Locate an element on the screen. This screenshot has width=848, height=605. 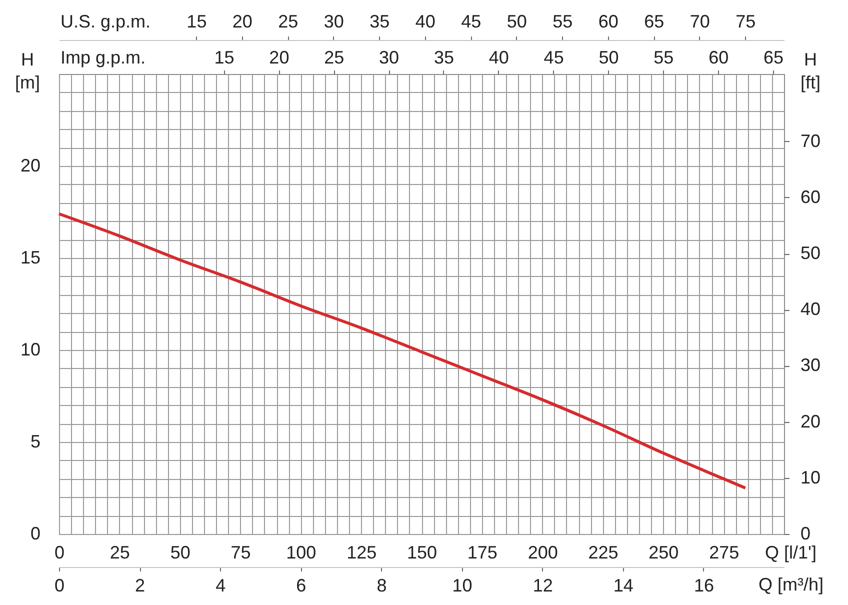
x-tick-label: 175 is located at coordinates (482, 552).